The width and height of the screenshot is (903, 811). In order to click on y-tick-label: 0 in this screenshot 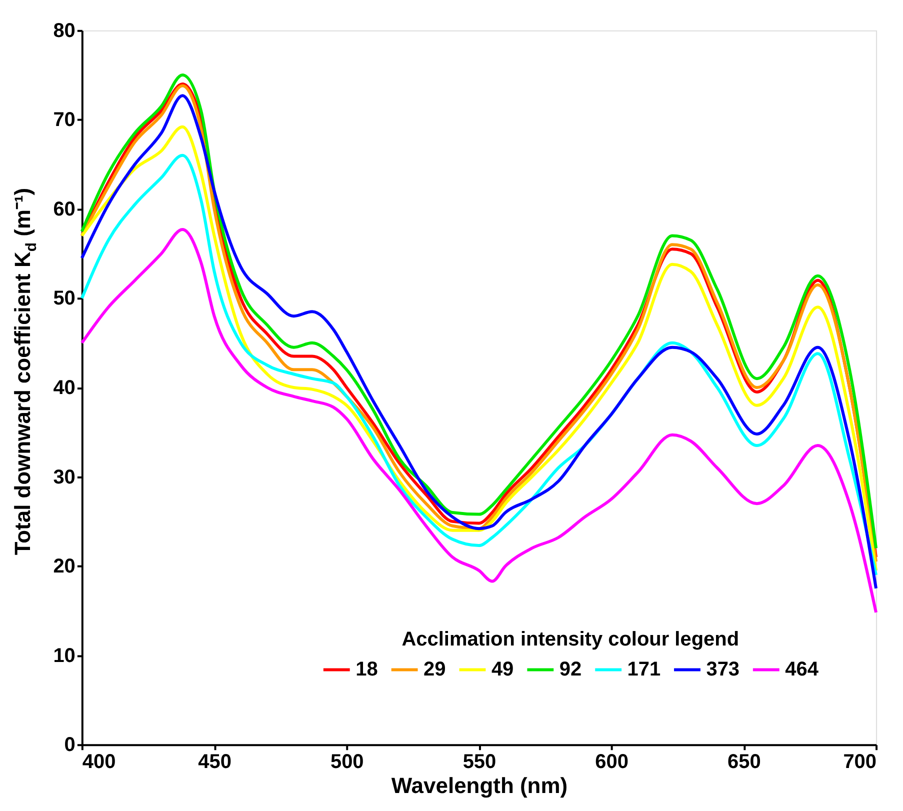, I will do `click(70, 745)`.